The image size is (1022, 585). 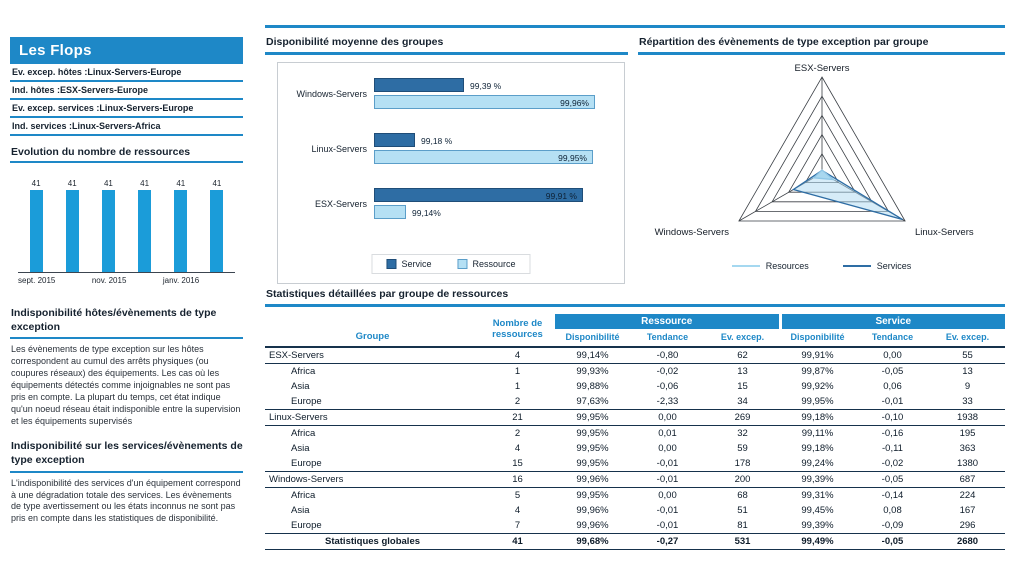 I want to click on stats-row-sub: Africa 2 99,95% 0,01 32 99,11% -0,16 195, so click(x=635, y=434).